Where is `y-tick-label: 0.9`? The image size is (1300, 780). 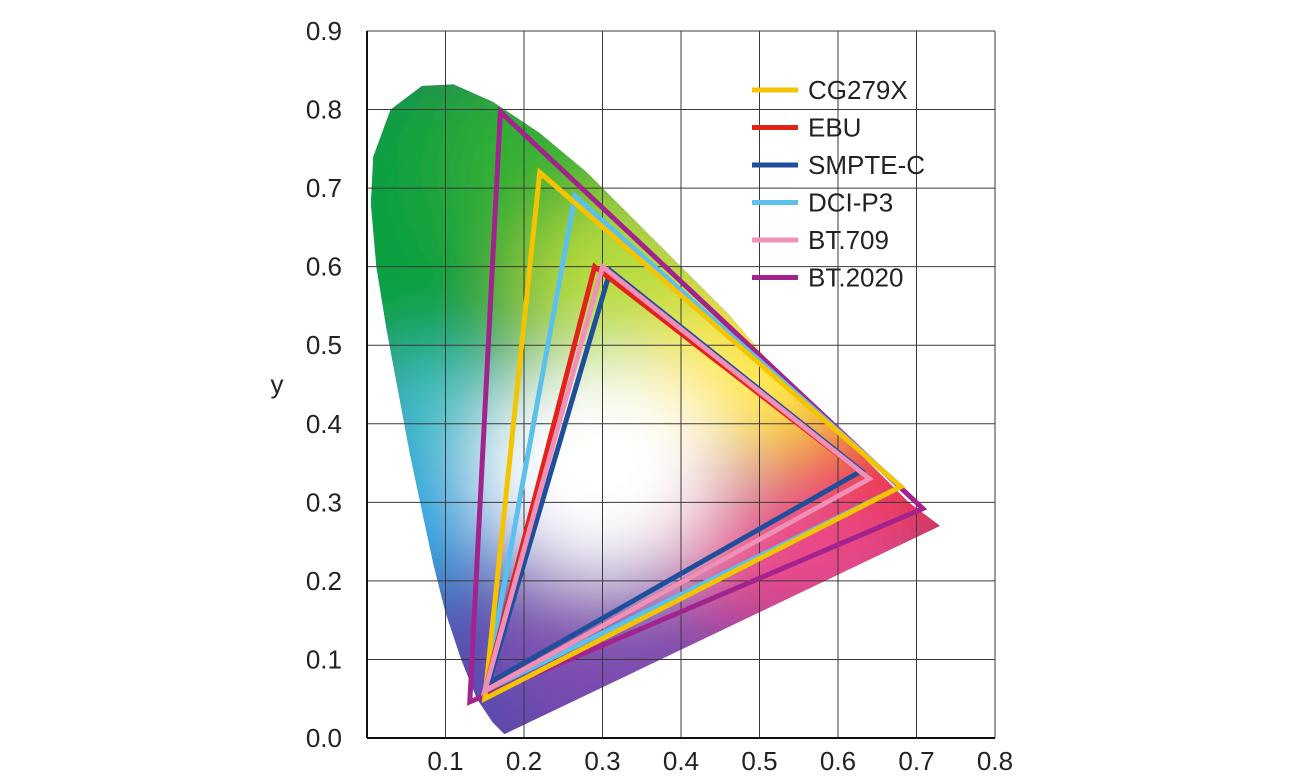
y-tick-label: 0.9 is located at coordinates (324, 31).